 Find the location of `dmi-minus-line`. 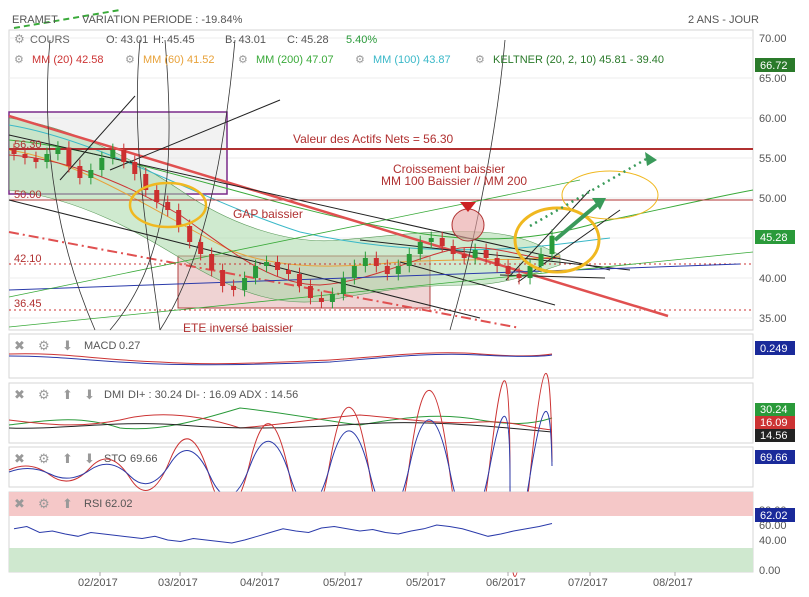

dmi-minus-line is located at coordinates (280, 422).